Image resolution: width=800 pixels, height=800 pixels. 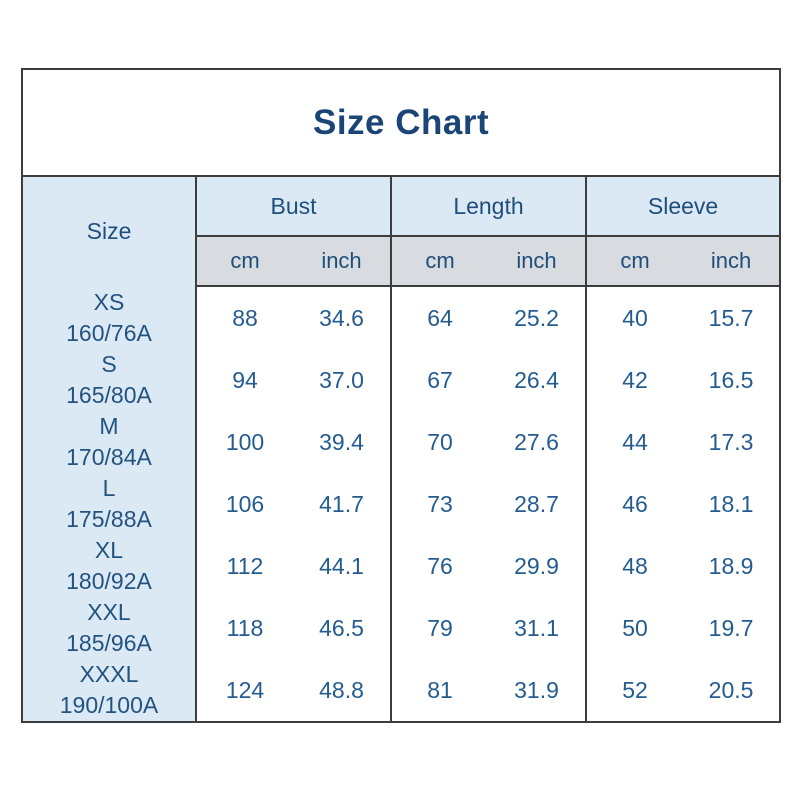 What do you see at coordinates (732, 690) in the screenshot?
I see `sleeve-inch-value: 20.5` at bounding box center [732, 690].